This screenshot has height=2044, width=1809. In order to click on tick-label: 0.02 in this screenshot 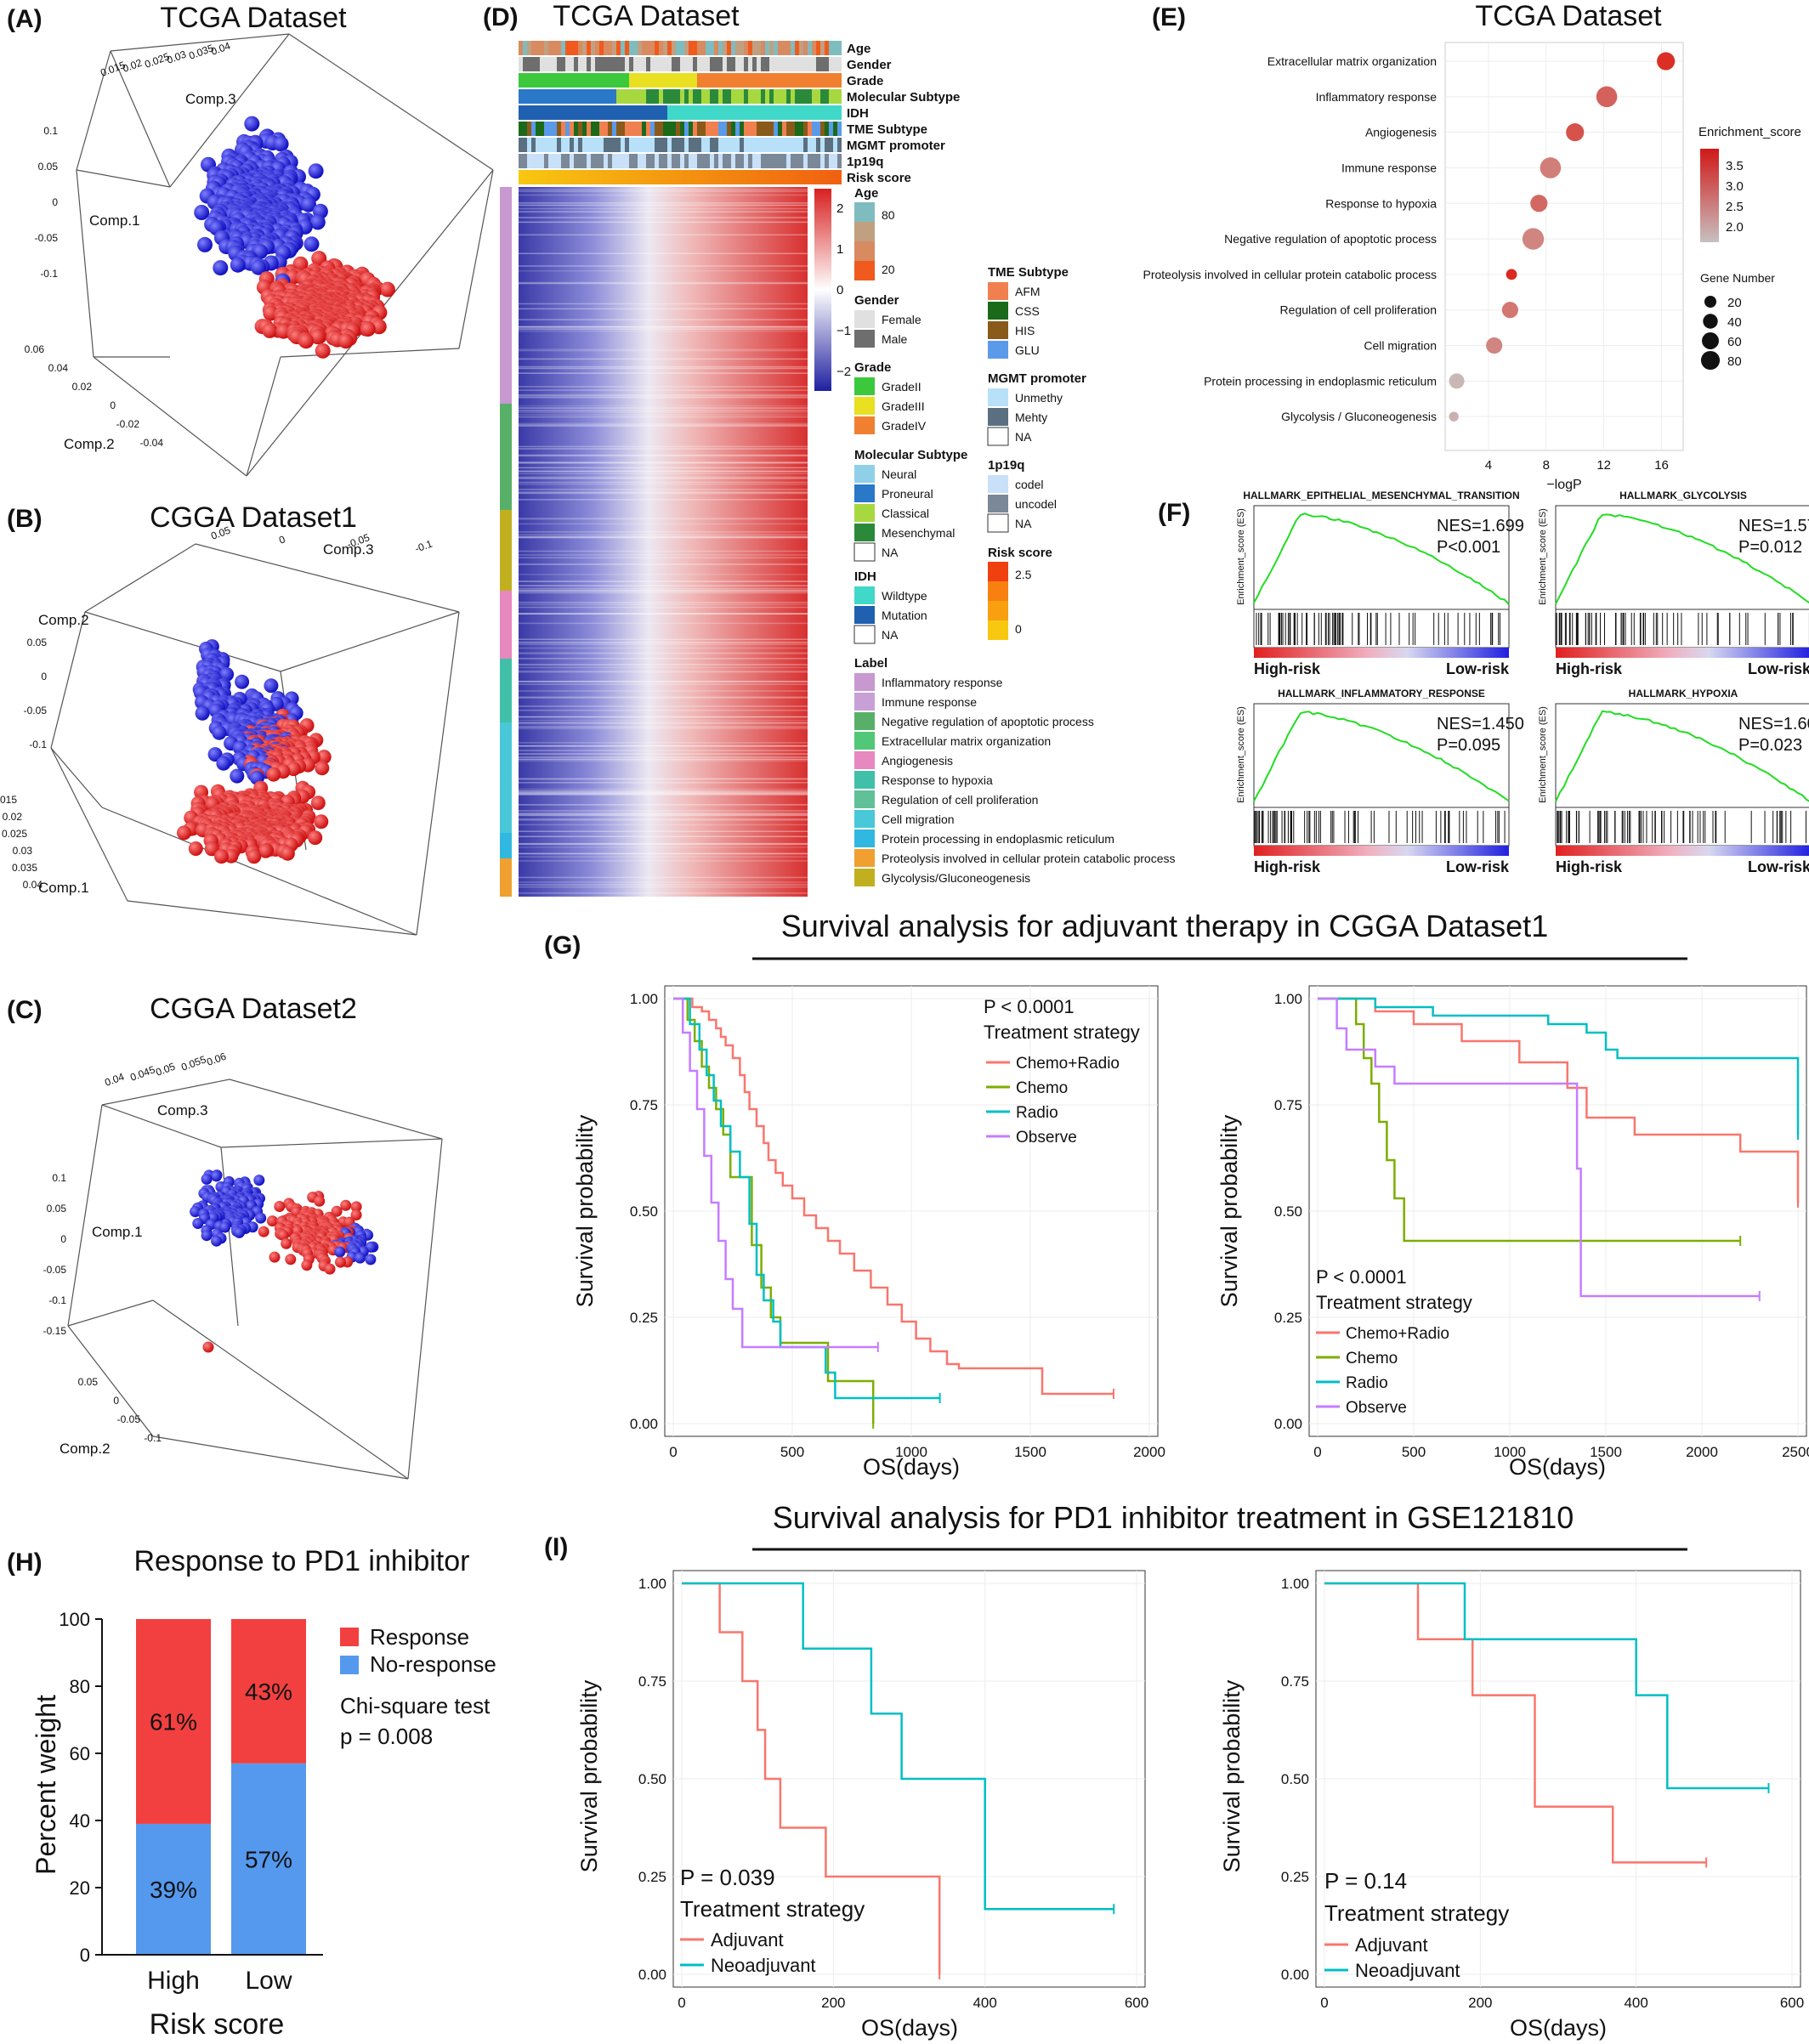, I will do `click(82, 387)`.